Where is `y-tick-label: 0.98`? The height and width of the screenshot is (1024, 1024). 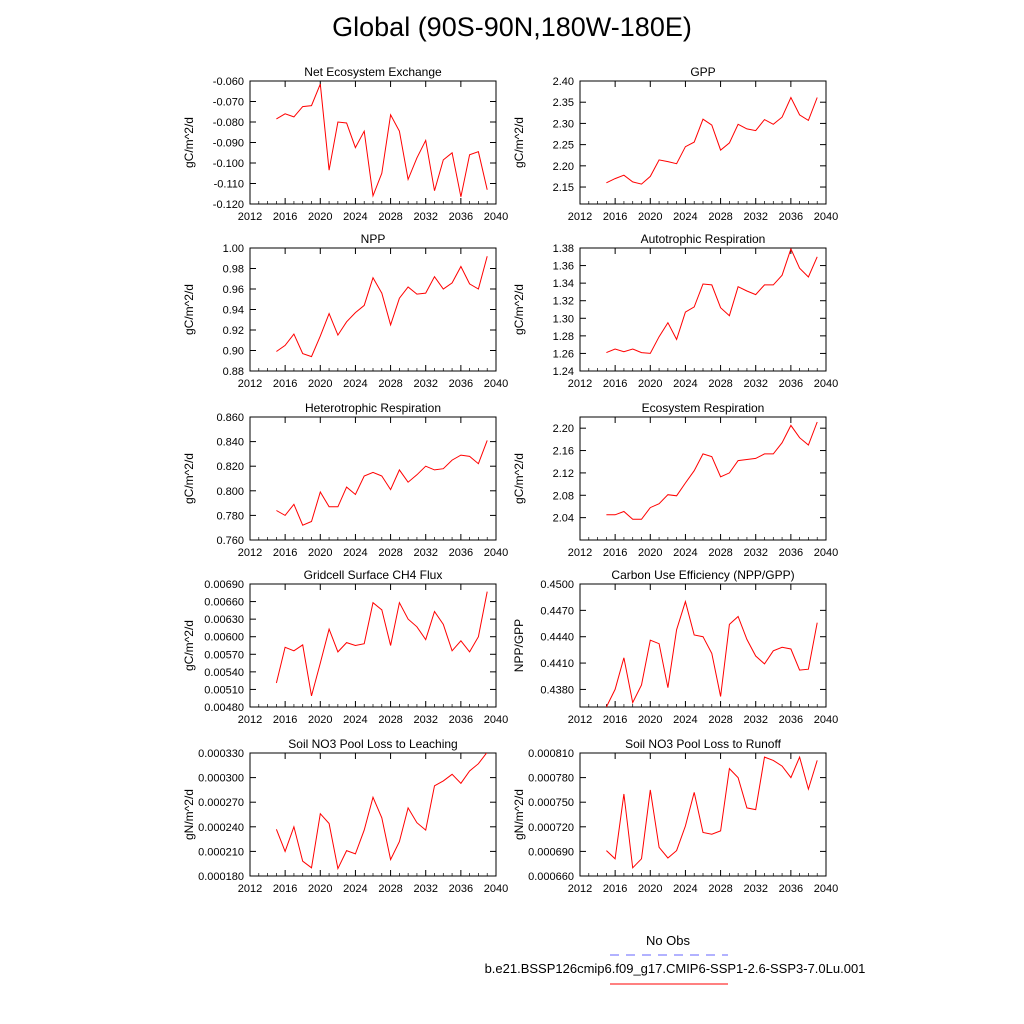 y-tick-label: 0.98 is located at coordinates (233, 270).